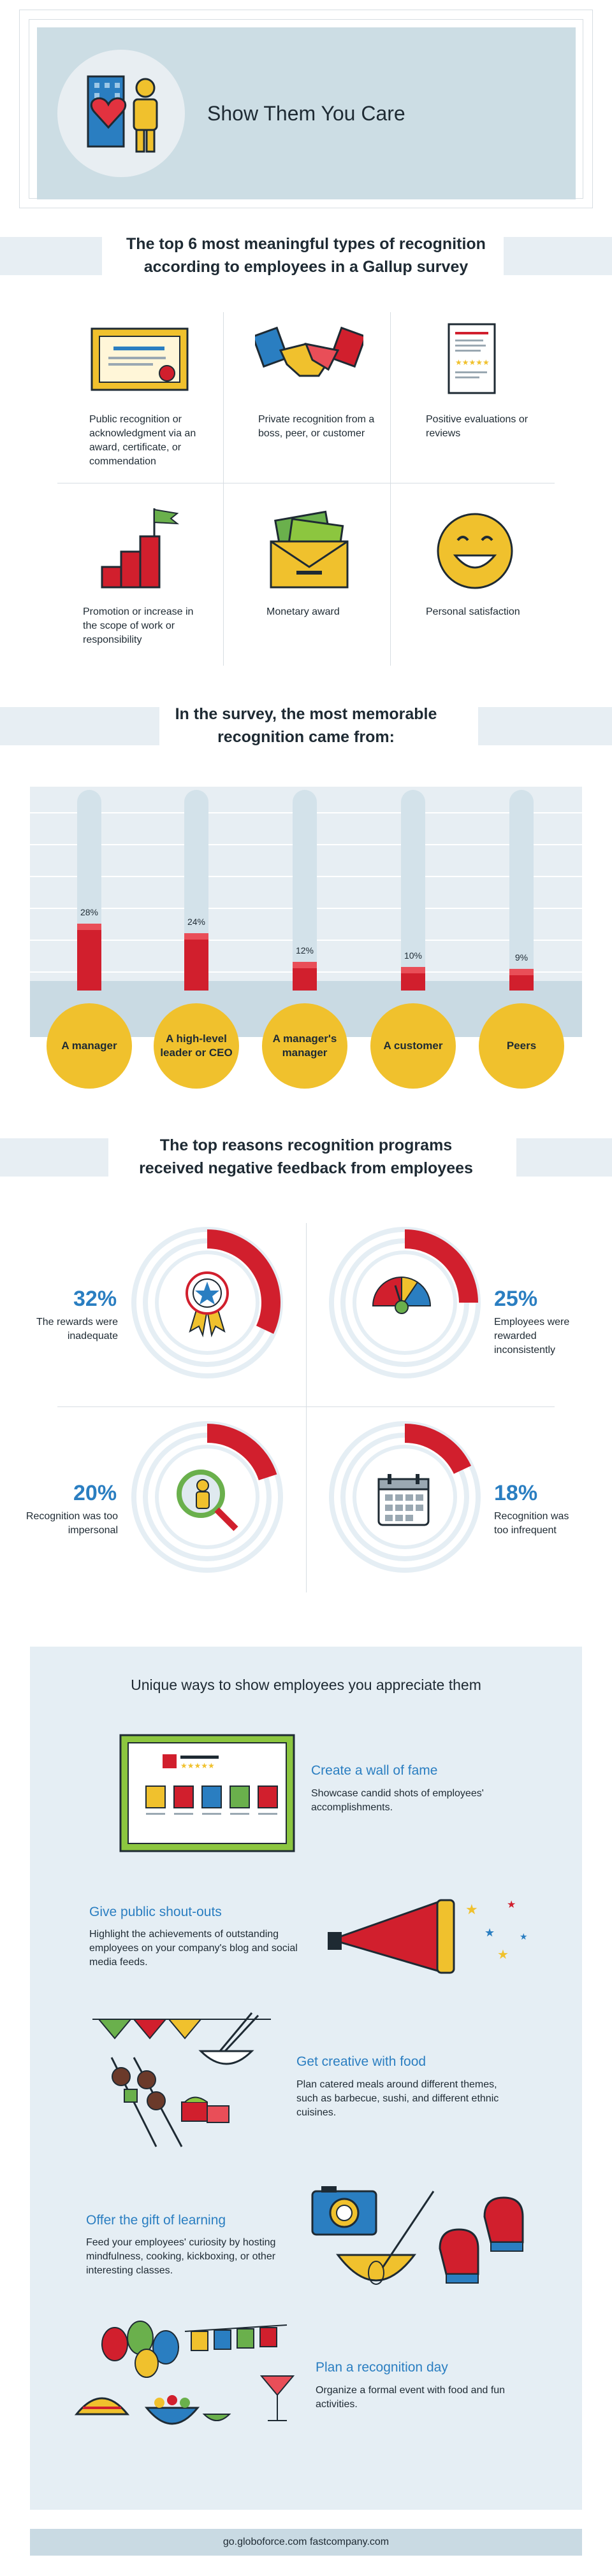 The width and height of the screenshot is (612, 2576). Describe the element at coordinates (77, 1329) in the screenshot. I see `stat-label: The rewards were inadequate` at that location.